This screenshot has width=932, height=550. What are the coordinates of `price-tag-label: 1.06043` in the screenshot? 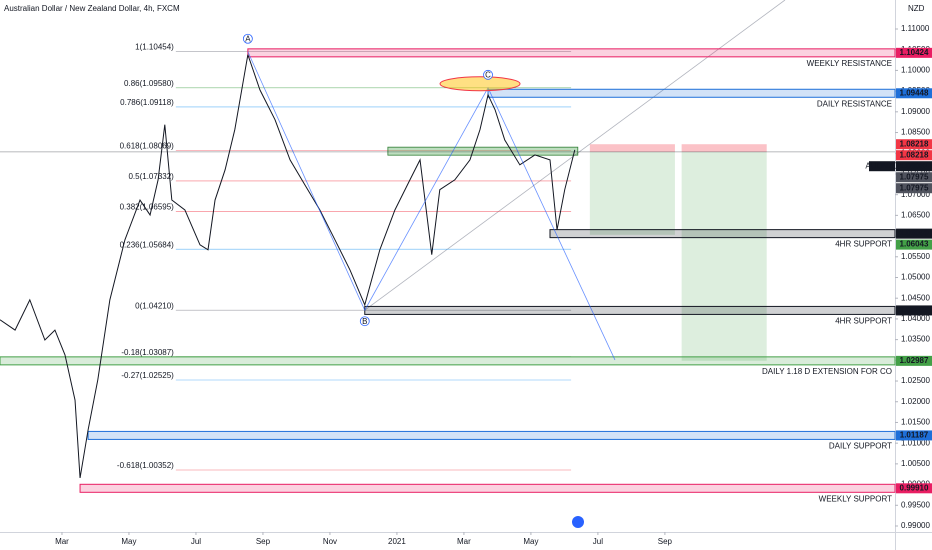 It's located at (914, 244).